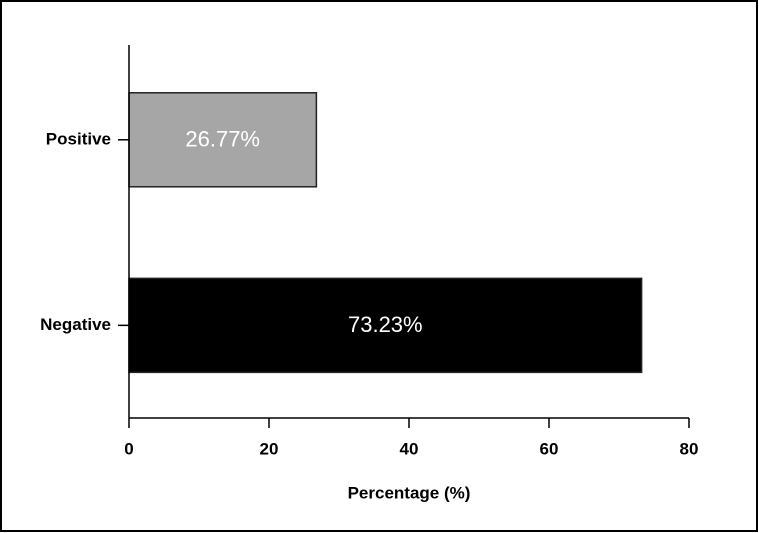 The width and height of the screenshot is (759, 533). I want to click on value-label: 26.77%, so click(222, 139).